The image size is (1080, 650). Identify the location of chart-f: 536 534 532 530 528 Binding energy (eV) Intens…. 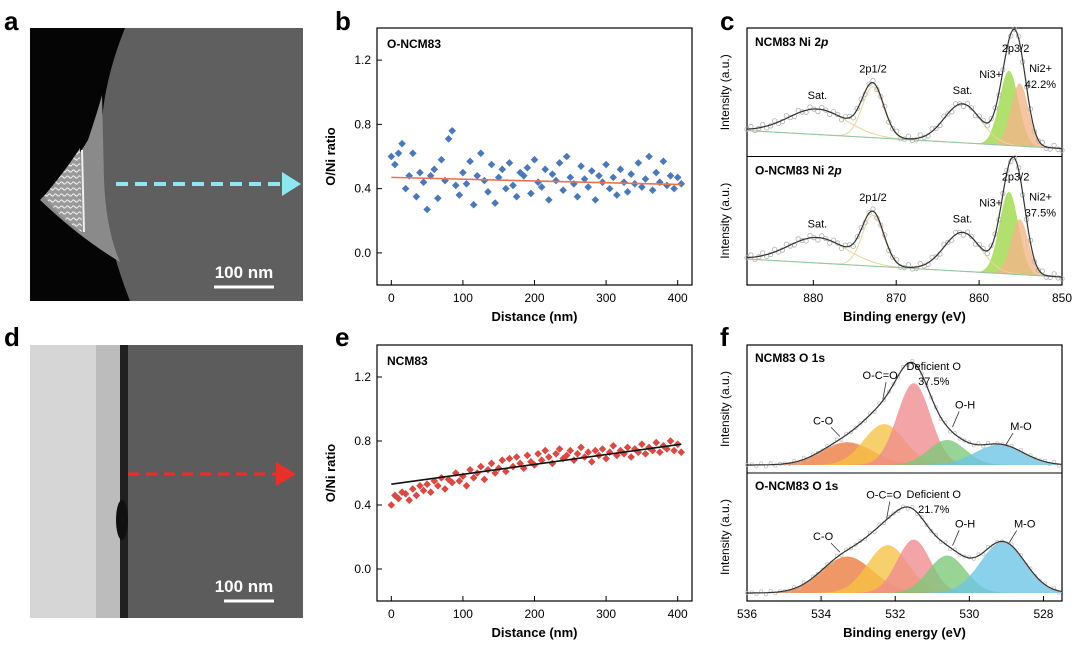
(890, 492).